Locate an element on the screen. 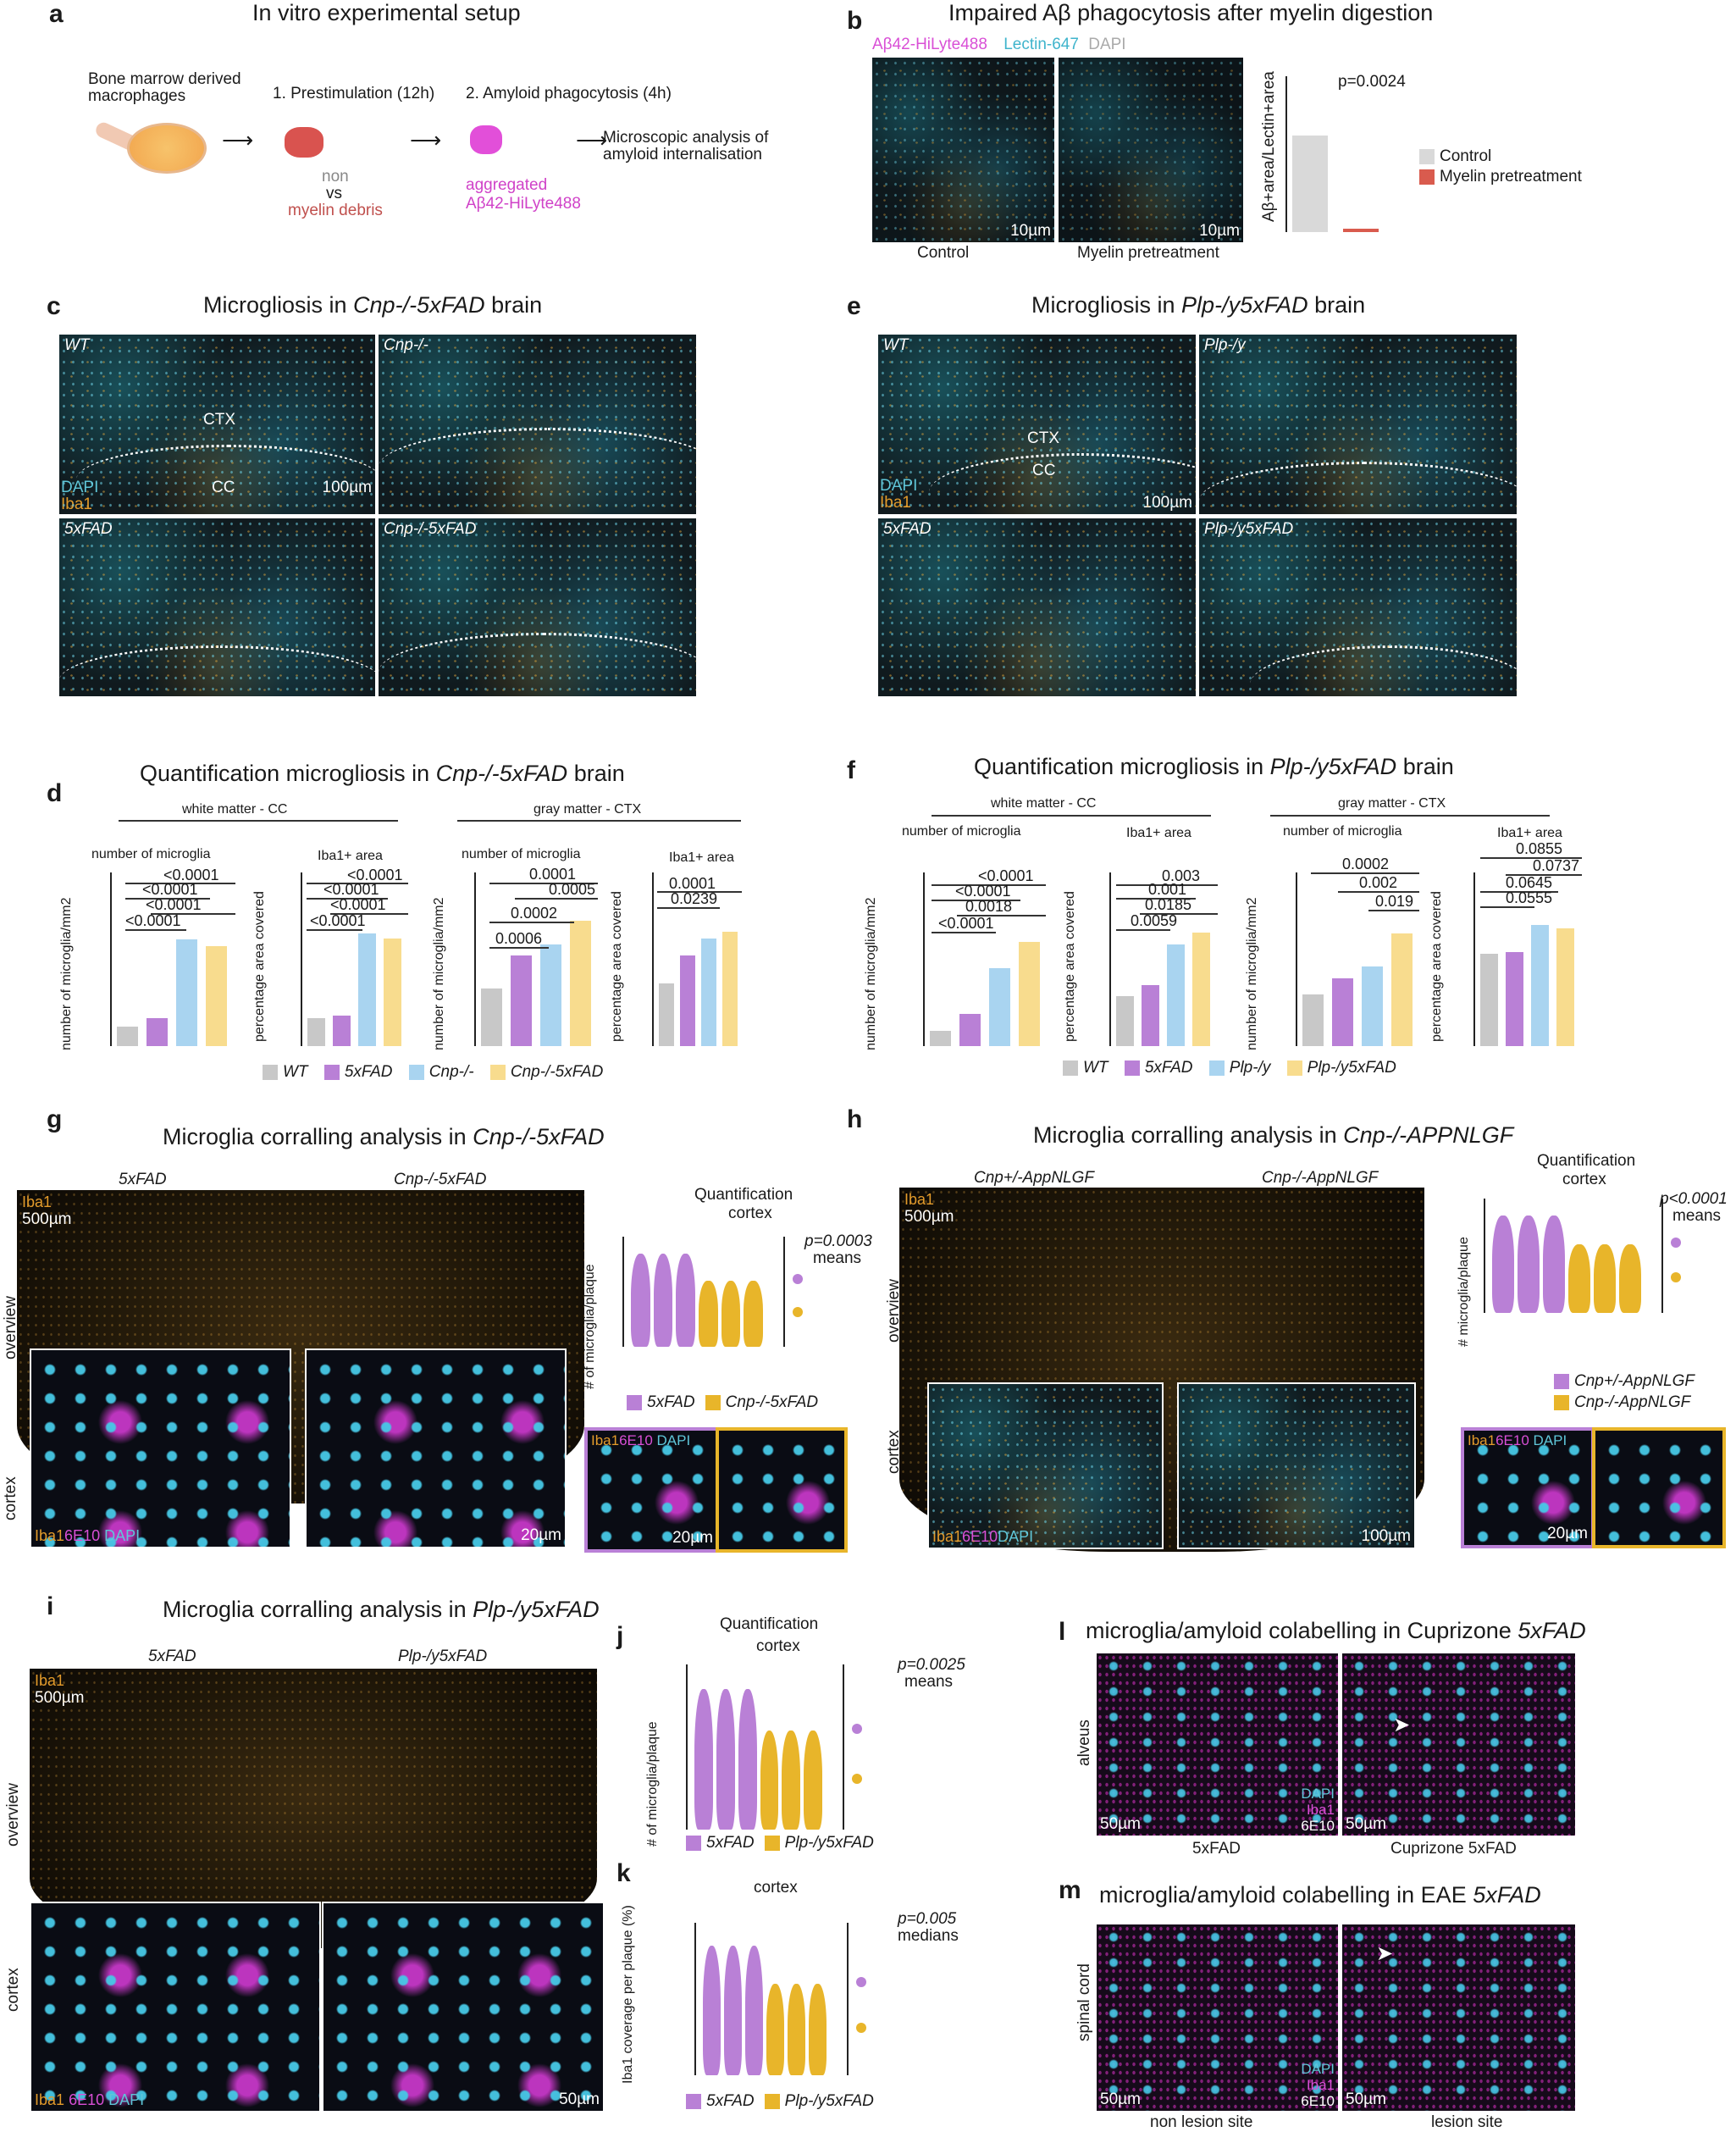  ctx-label: CTX is located at coordinates (219, 420).